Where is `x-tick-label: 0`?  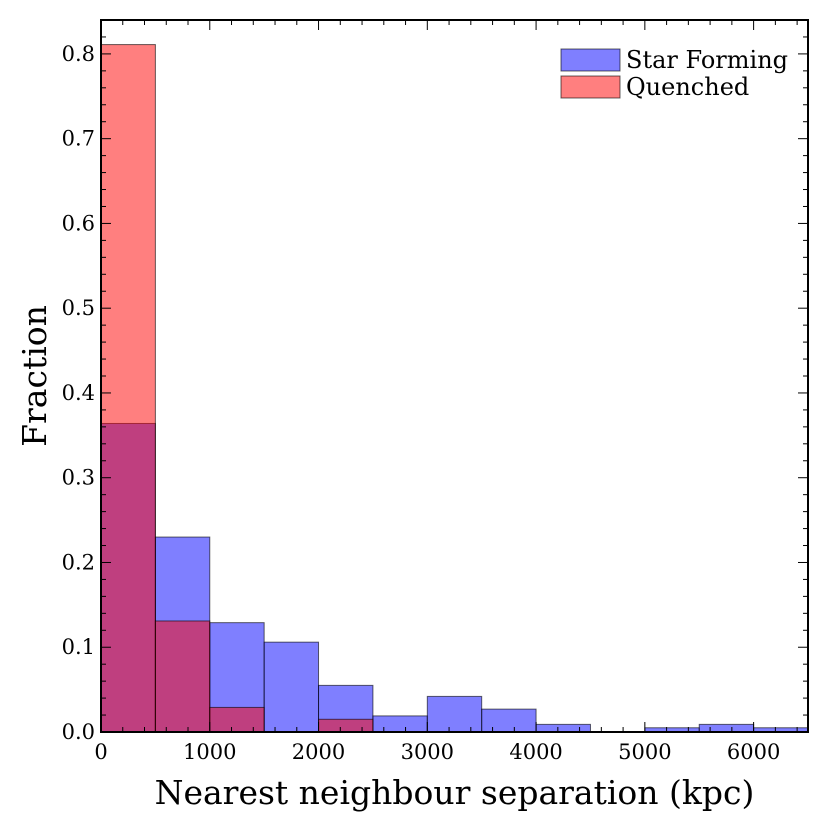 x-tick-label: 0 is located at coordinates (100, 752).